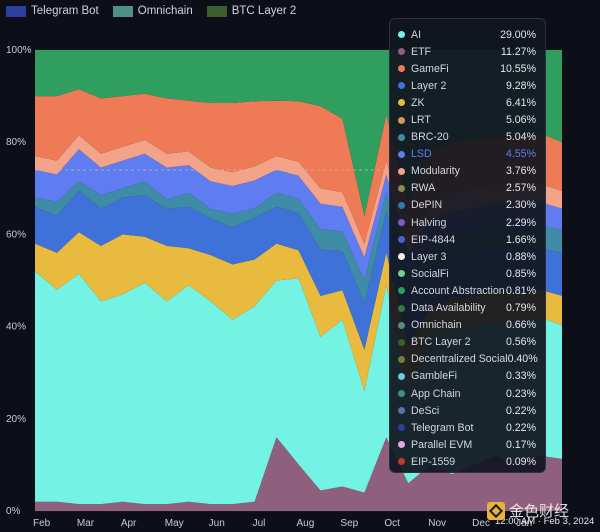 The image size is (600, 532). I want to click on tooltip-row-label: LSD, so click(421, 154).